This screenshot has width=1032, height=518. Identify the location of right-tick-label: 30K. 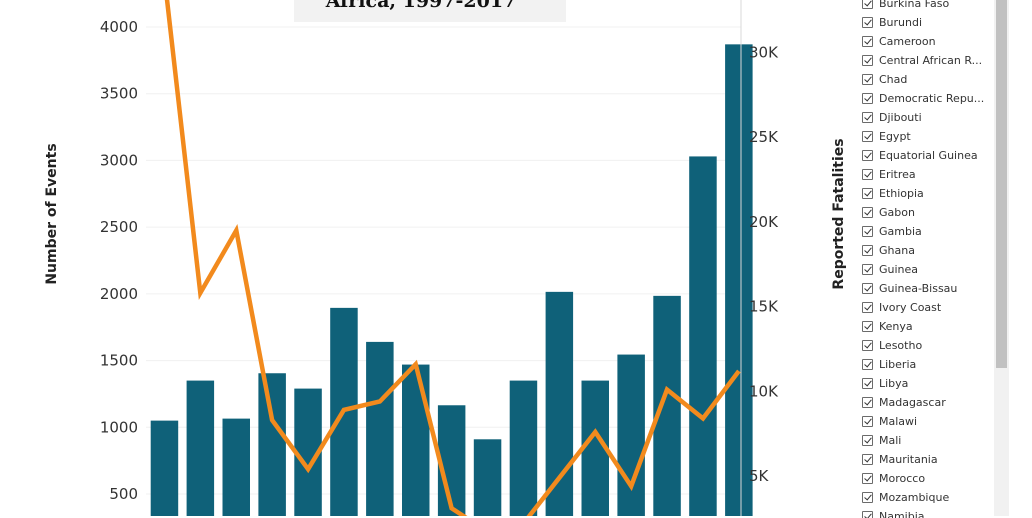
(764, 53).